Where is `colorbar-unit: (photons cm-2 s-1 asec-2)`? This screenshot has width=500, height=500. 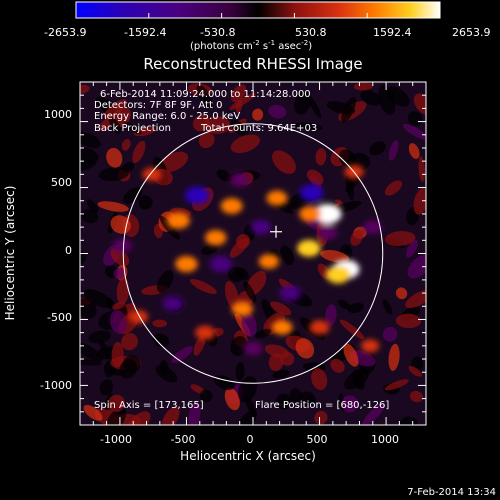 colorbar-unit: (photons cm-2 s-1 asec-2) is located at coordinates (251, 45).